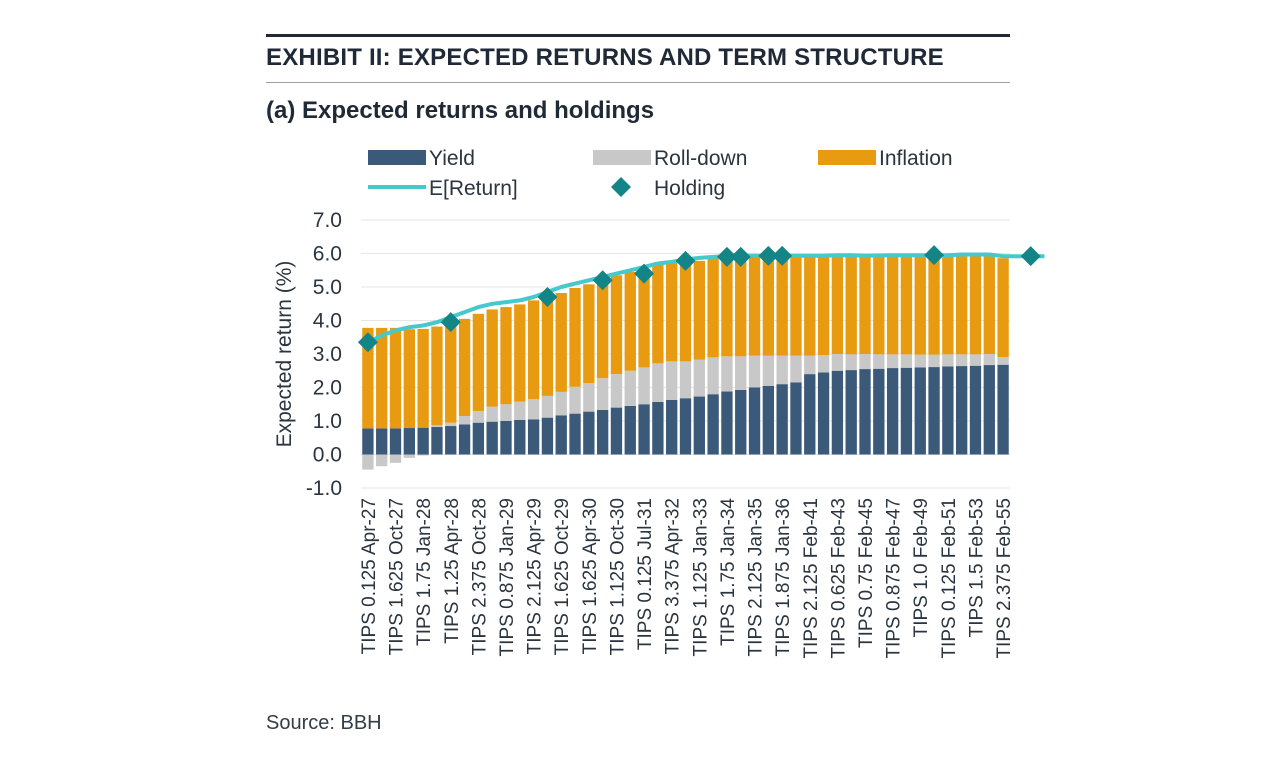 The width and height of the screenshot is (1280, 768). What do you see at coordinates (452, 571) in the screenshot?
I see `x-tick-label: TIPS 1.25 Apr-28` at bounding box center [452, 571].